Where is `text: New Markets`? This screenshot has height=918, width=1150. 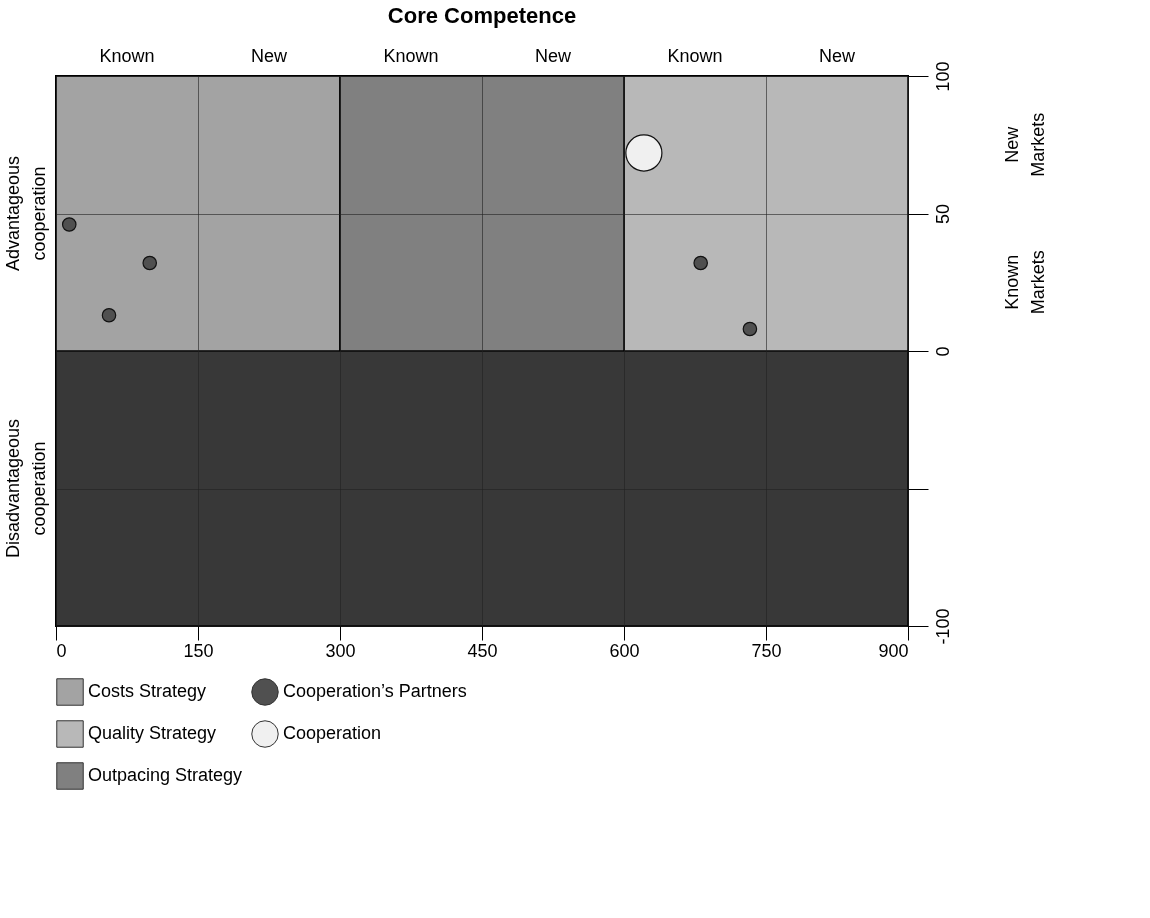
text: New Markets is located at coordinates (1025, 144).